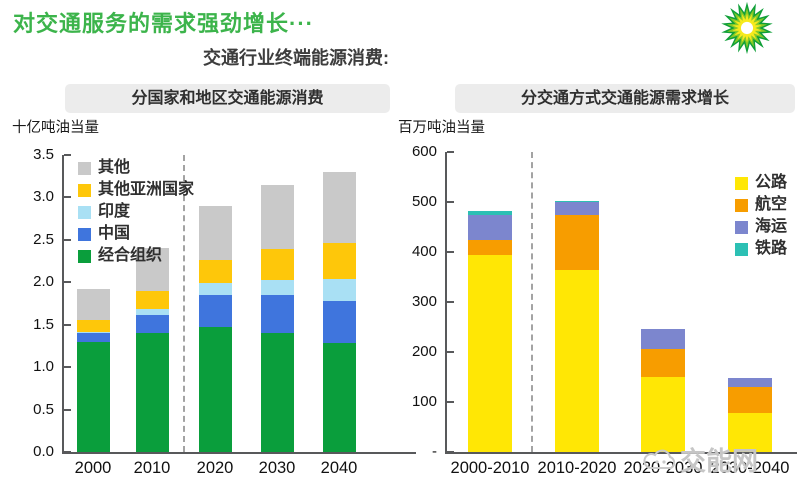 The height and width of the screenshot is (493, 800). I want to click on bar-2020, so click(215, 329).